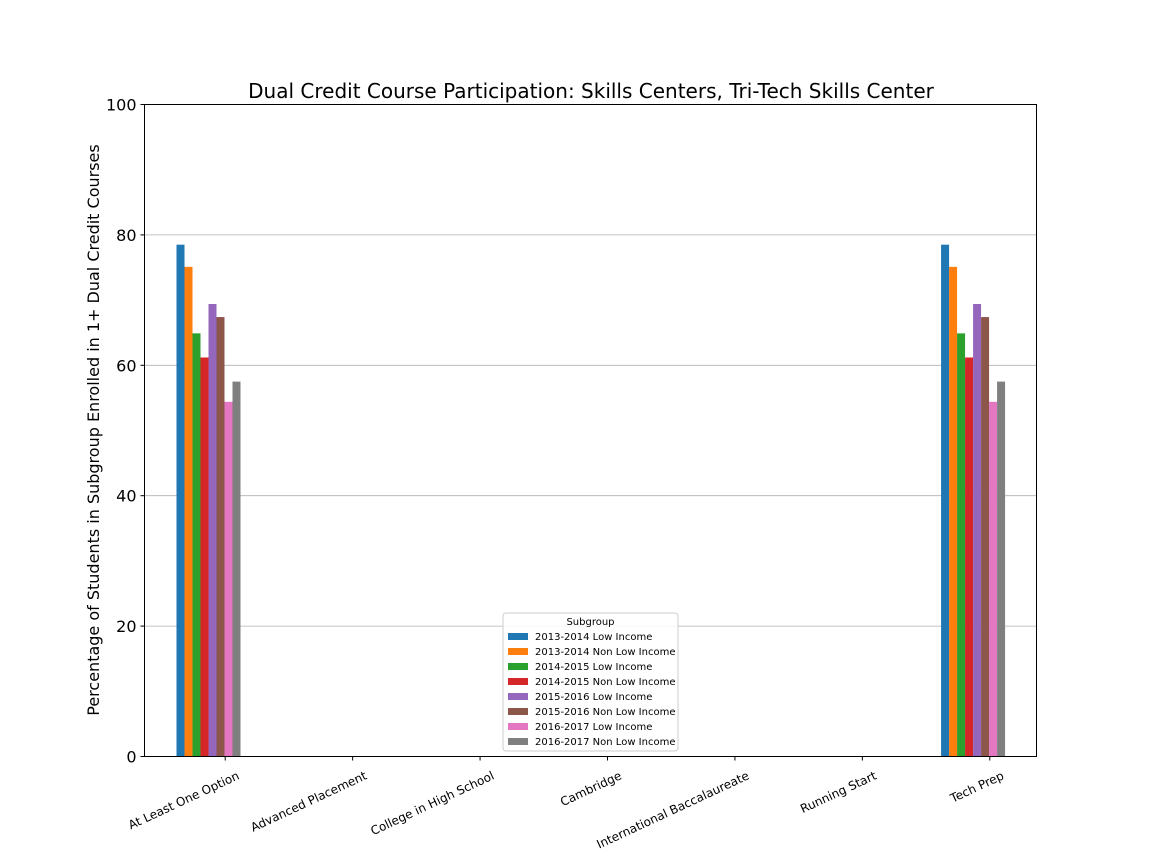 The height and width of the screenshot is (864, 1152). I want to click on legend-entry: 2014-2015 Non Low Income, so click(605, 682).